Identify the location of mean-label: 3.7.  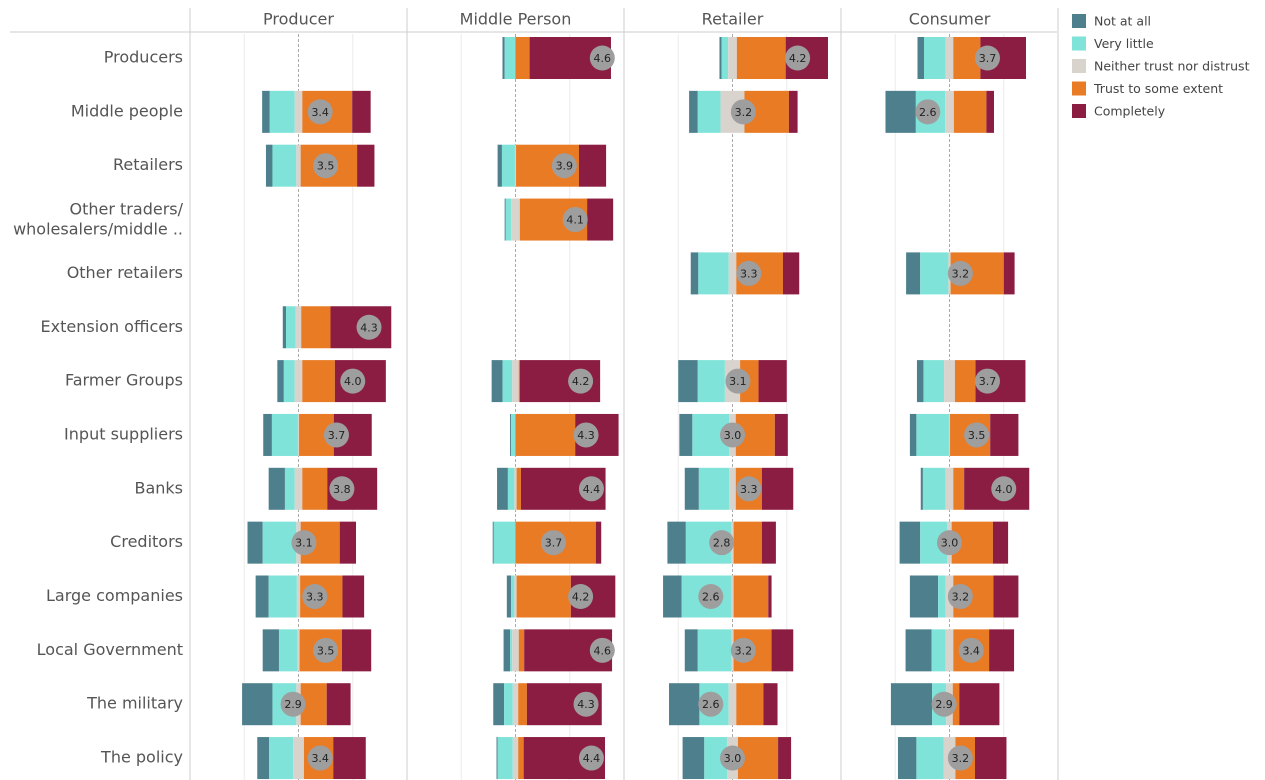
(337, 435).